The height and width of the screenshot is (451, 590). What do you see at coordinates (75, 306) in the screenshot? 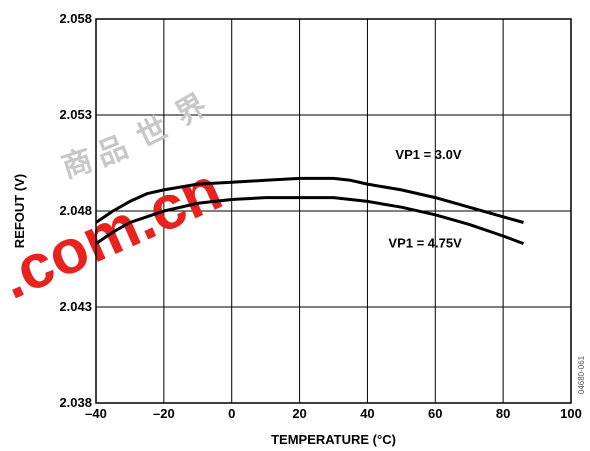
I see `y-tick-label: 2.043` at bounding box center [75, 306].